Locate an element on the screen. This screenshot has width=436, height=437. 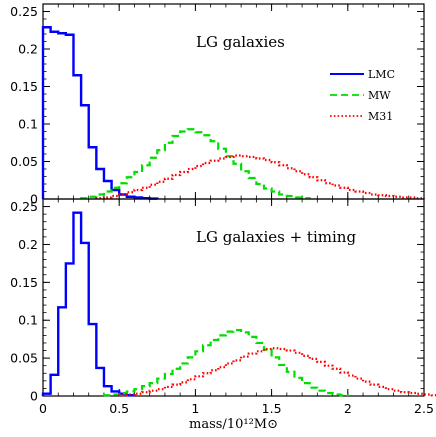
legend-label-m31: M31 is located at coordinates (380, 116).